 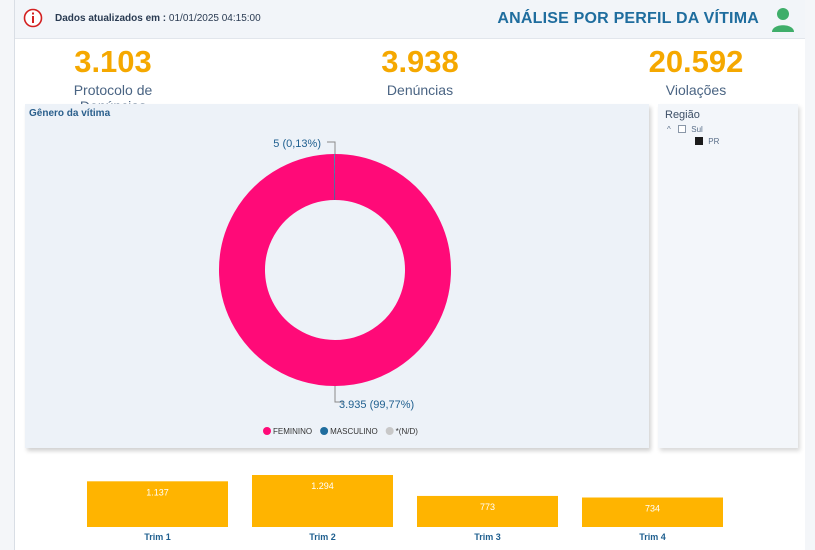 I want to click on updated-label: Dados atualizados em :, so click(x=111, y=18).